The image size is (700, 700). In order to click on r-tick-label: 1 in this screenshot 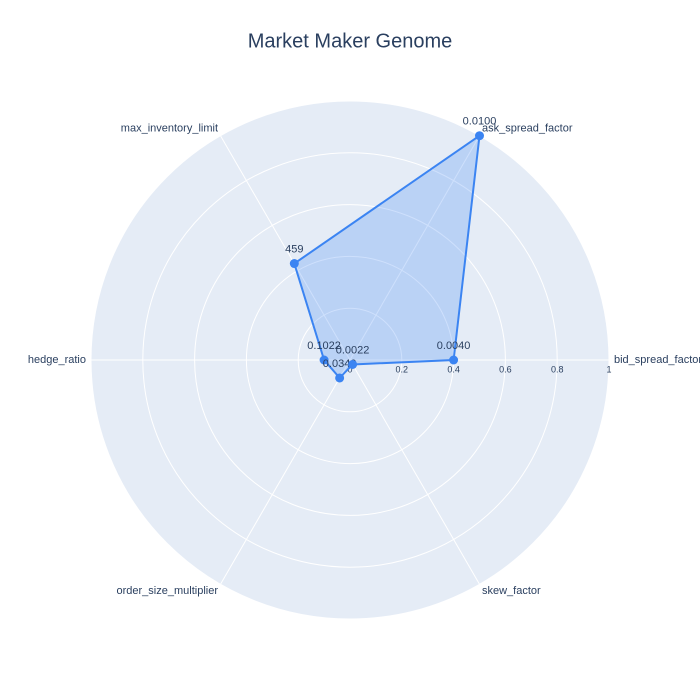, I will do `click(608, 369)`.